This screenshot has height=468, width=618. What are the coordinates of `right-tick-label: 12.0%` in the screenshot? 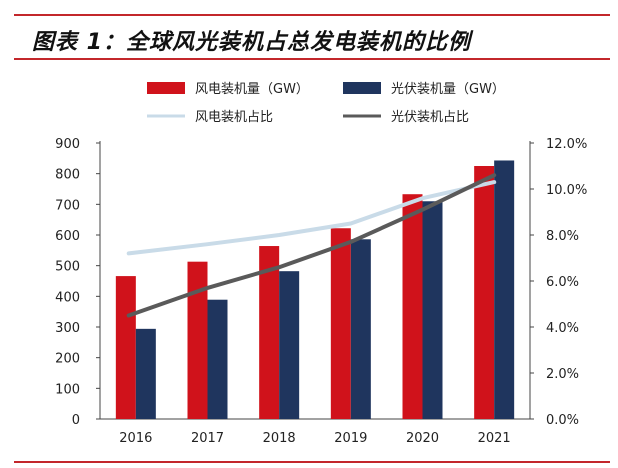 It's located at (566, 144).